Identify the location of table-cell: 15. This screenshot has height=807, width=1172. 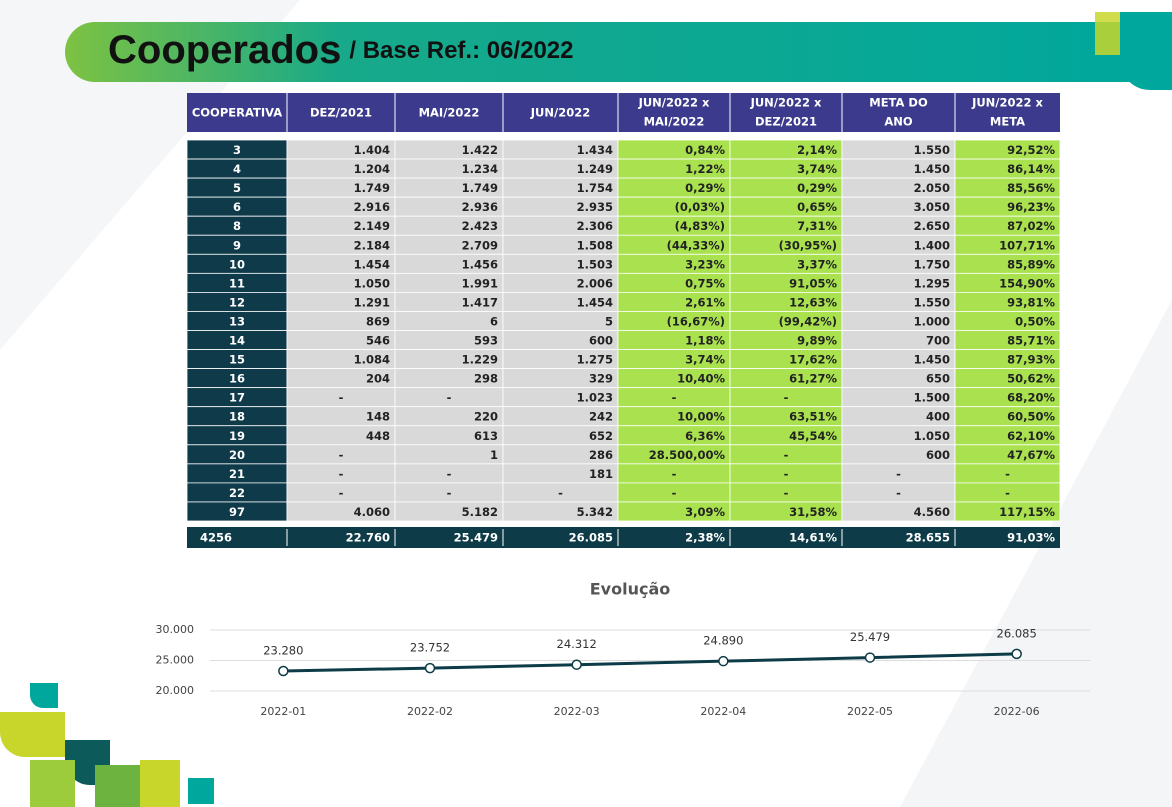
(237, 360).